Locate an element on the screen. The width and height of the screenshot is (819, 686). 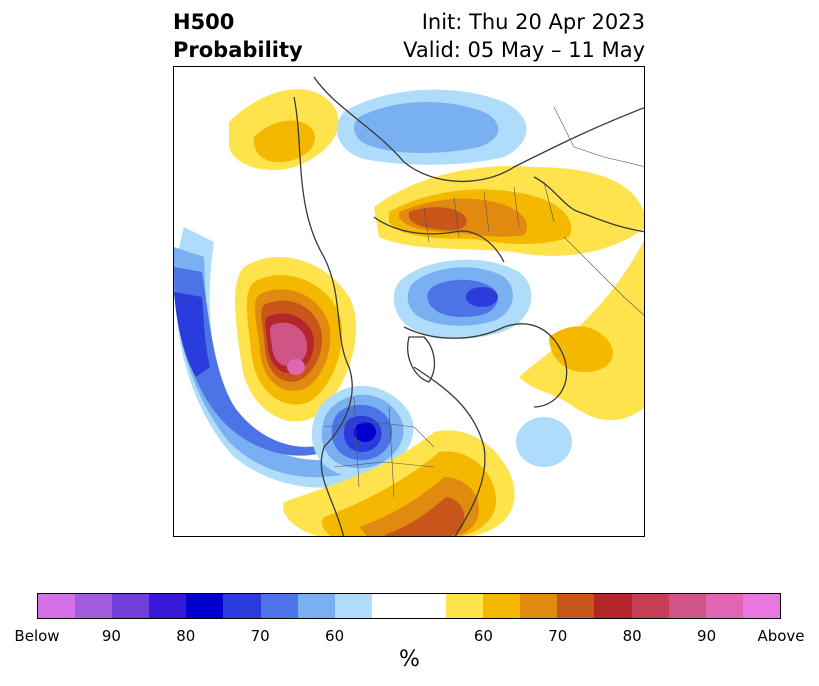
init-date: Init: Thu 20 Apr 2023 is located at coordinates (533, 22).